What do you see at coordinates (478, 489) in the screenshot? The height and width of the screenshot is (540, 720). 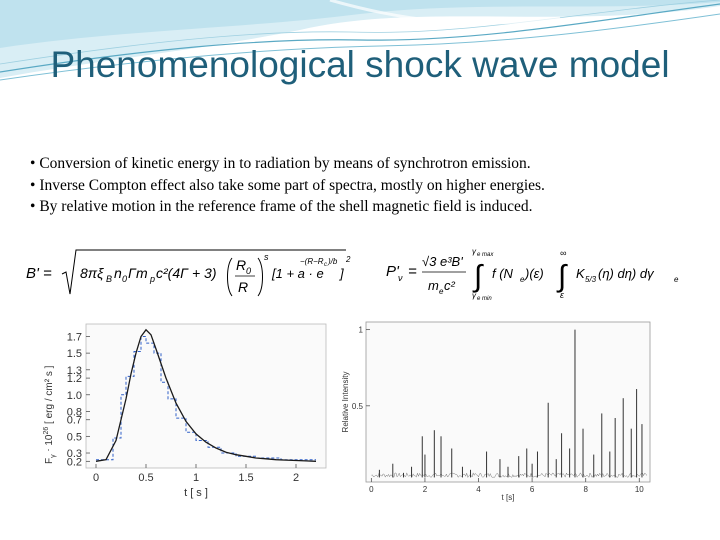 I see `x-tick-label: 4` at bounding box center [478, 489].